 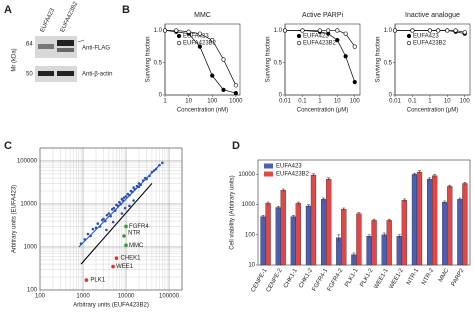 What do you see at coordinates (126, 10) in the screenshot?
I see `panel-label: B` at bounding box center [126, 10].